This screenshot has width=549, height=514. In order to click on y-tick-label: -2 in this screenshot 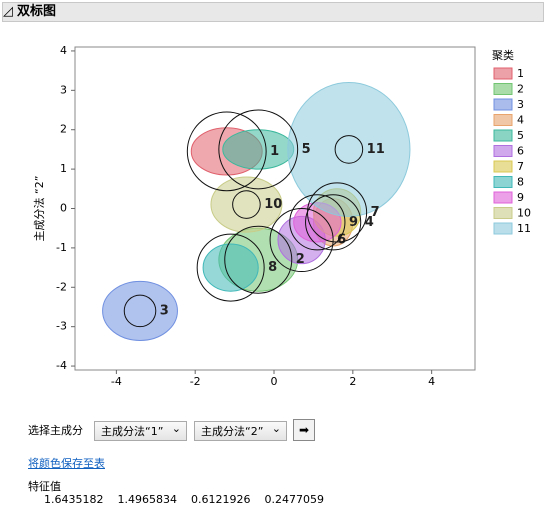, I will do `click(61, 286)`.